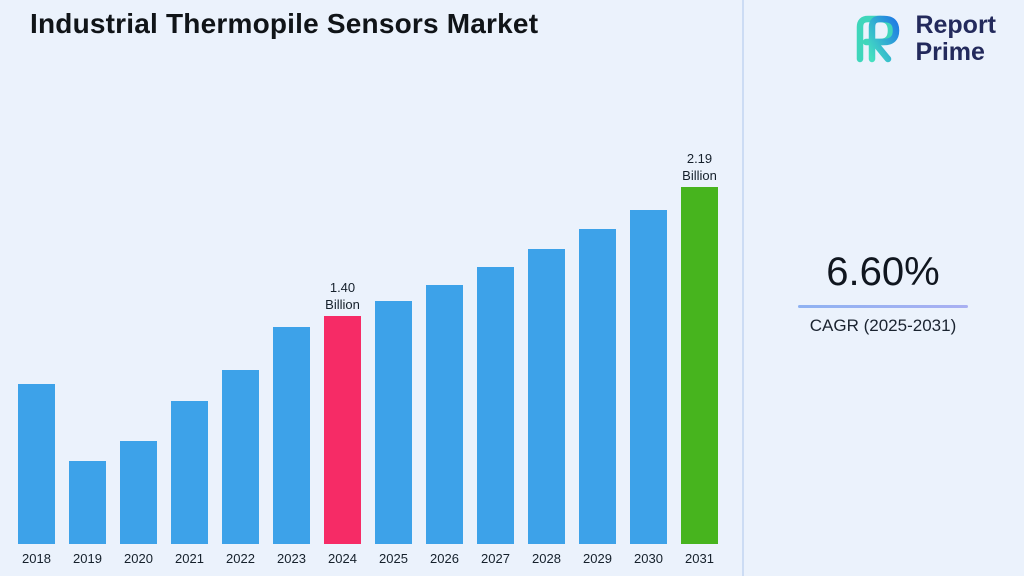 The height and width of the screenshot is (576, 1024). Describe the element at coordinates (393, 422) in the screenshot. I see `bar-2025` at that location.